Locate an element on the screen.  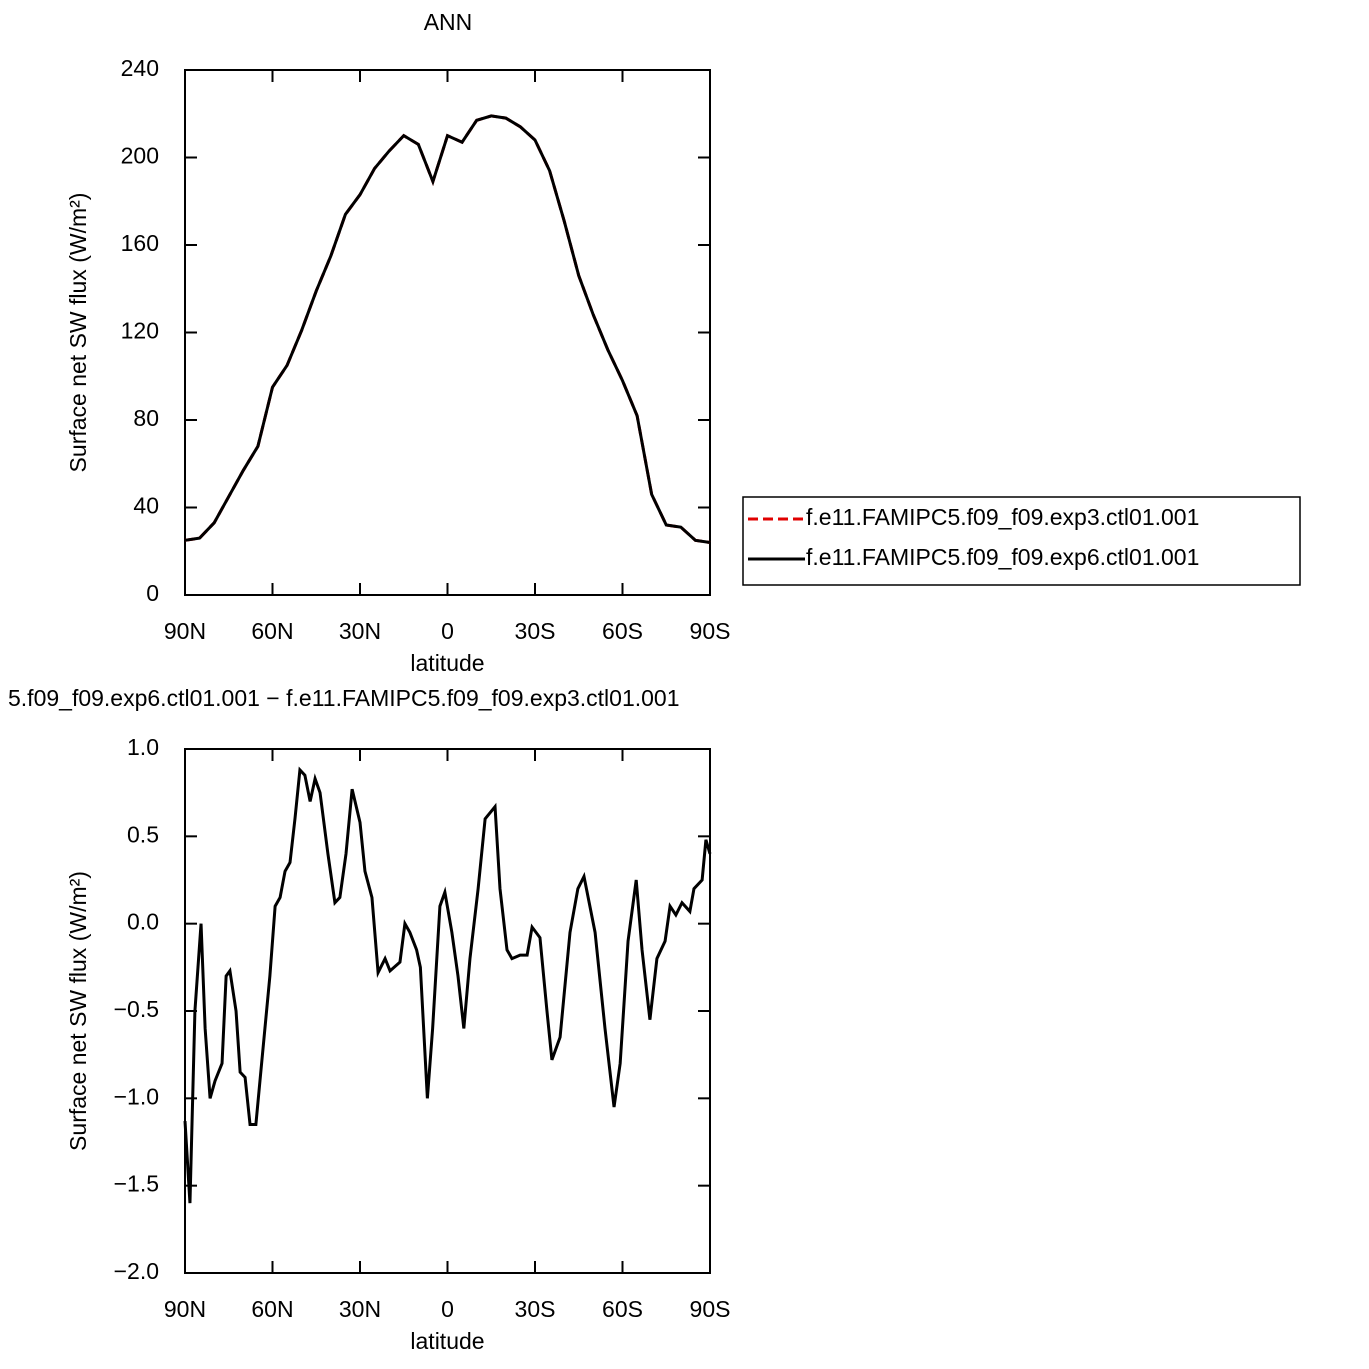
y-tick-label: −1.0 is located at coordinates (136, 1096).